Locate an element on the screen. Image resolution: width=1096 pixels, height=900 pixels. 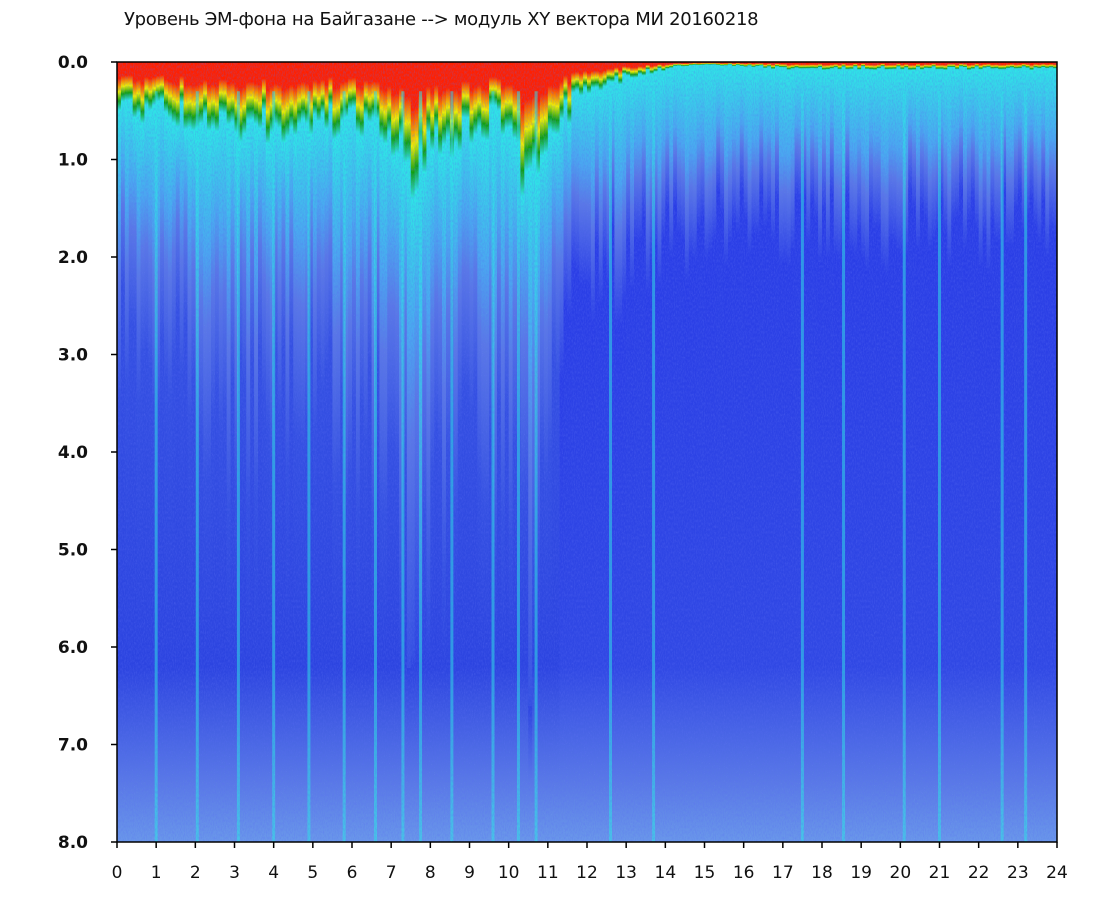
y-tick-label: 5.0 is located at coordinates (73, 551).